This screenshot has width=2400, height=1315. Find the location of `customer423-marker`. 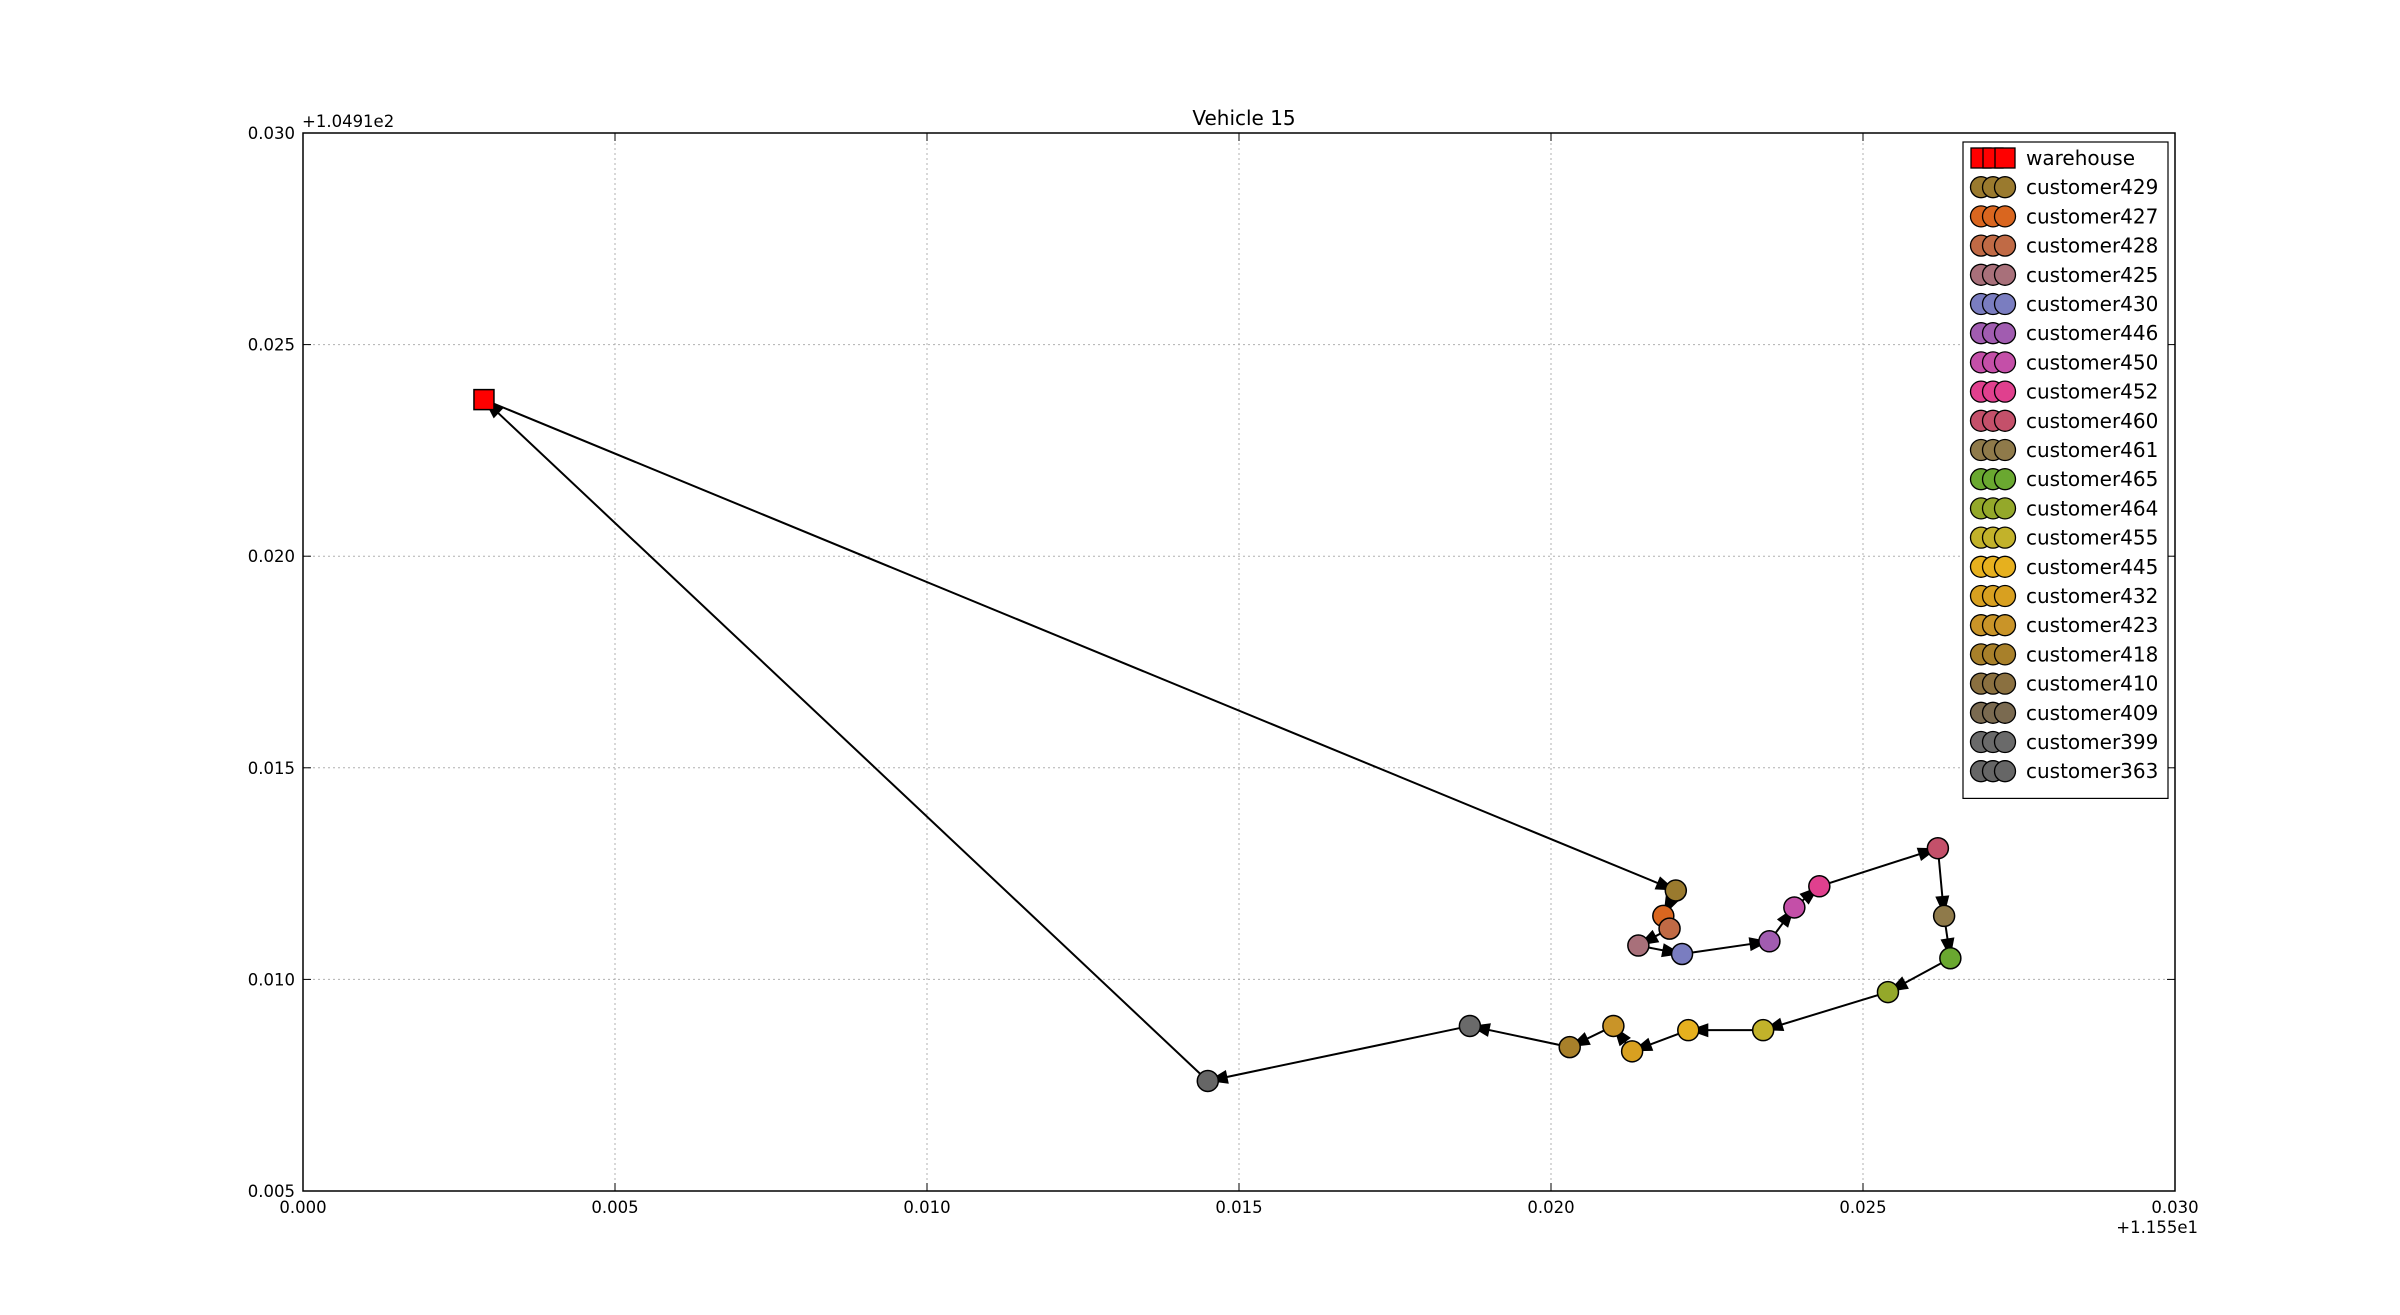

customer423-marker is located at coordinates (1613, 1026).